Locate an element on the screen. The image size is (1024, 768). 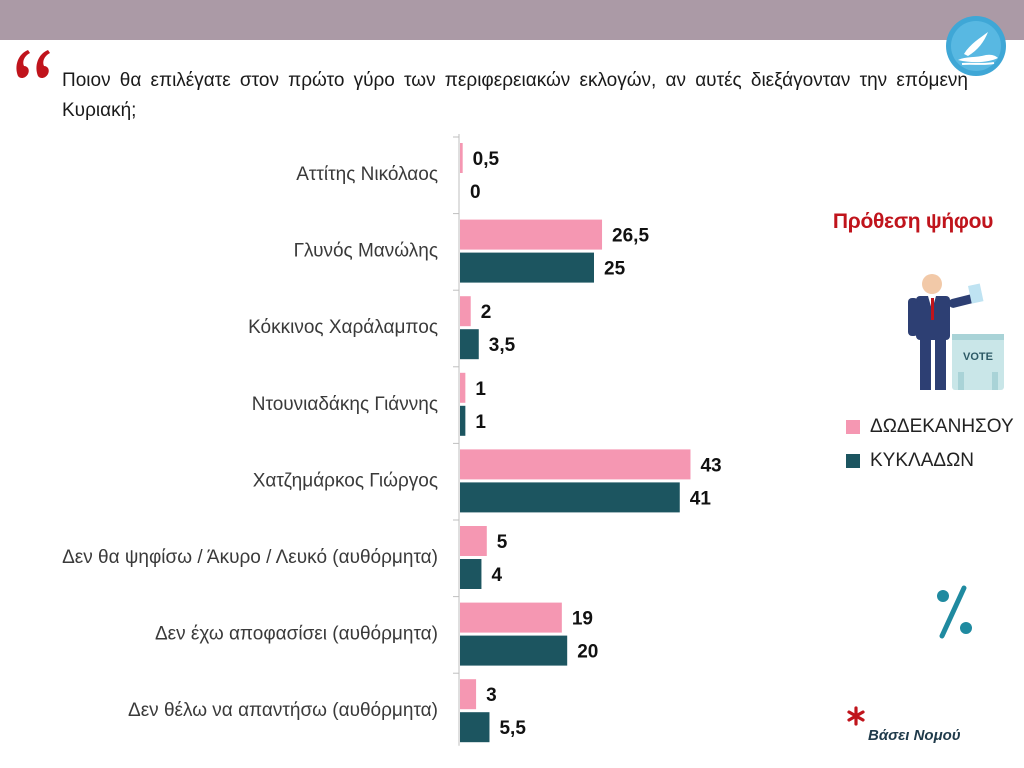
legend-item-cyclades: ΚΥΚΛΑΔΩΝ is located at coordinates (930, 461).